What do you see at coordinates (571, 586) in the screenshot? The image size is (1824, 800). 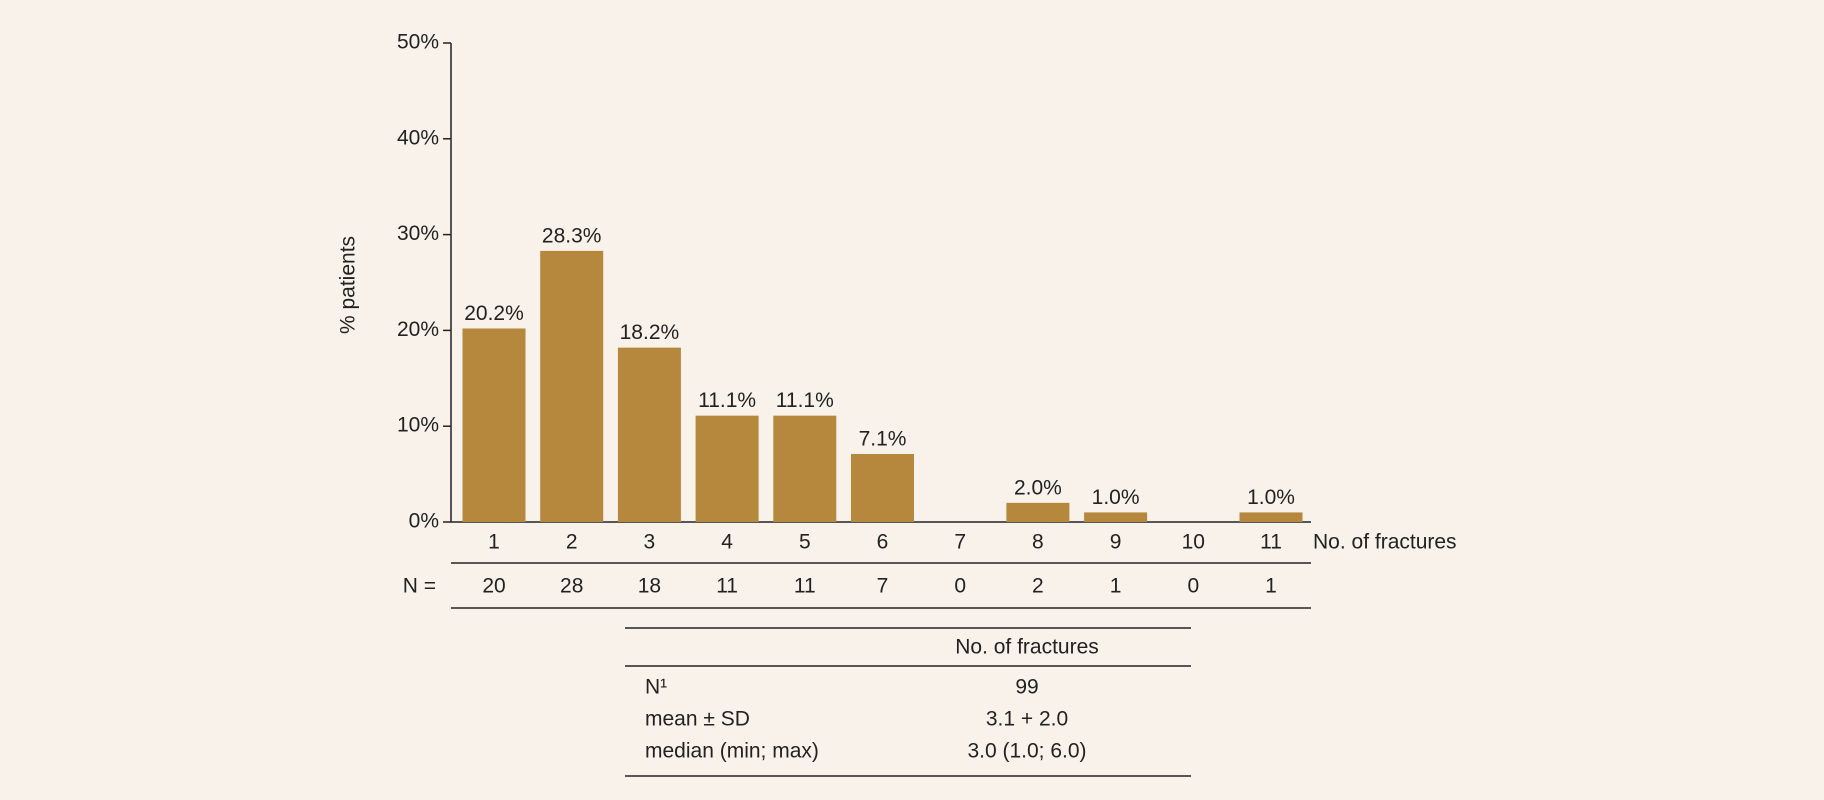 I see `n-value: 28` at bounding box center [571, 586].